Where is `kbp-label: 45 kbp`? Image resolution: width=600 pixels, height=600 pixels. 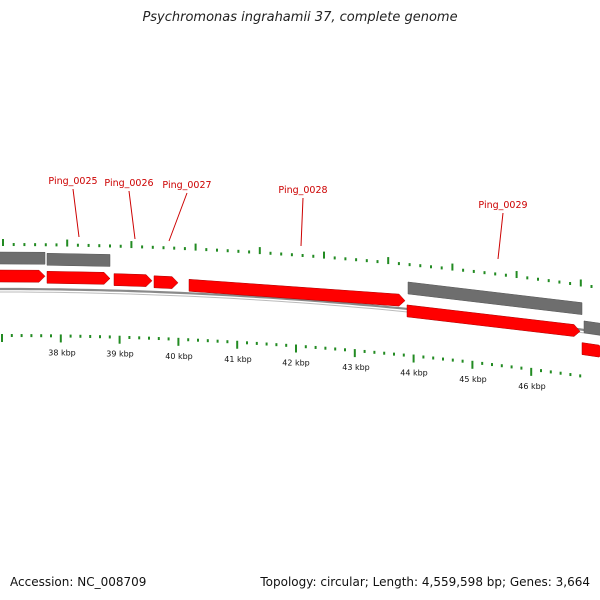
kbp-label: 45 kbp is located at coordinates (473, 379).